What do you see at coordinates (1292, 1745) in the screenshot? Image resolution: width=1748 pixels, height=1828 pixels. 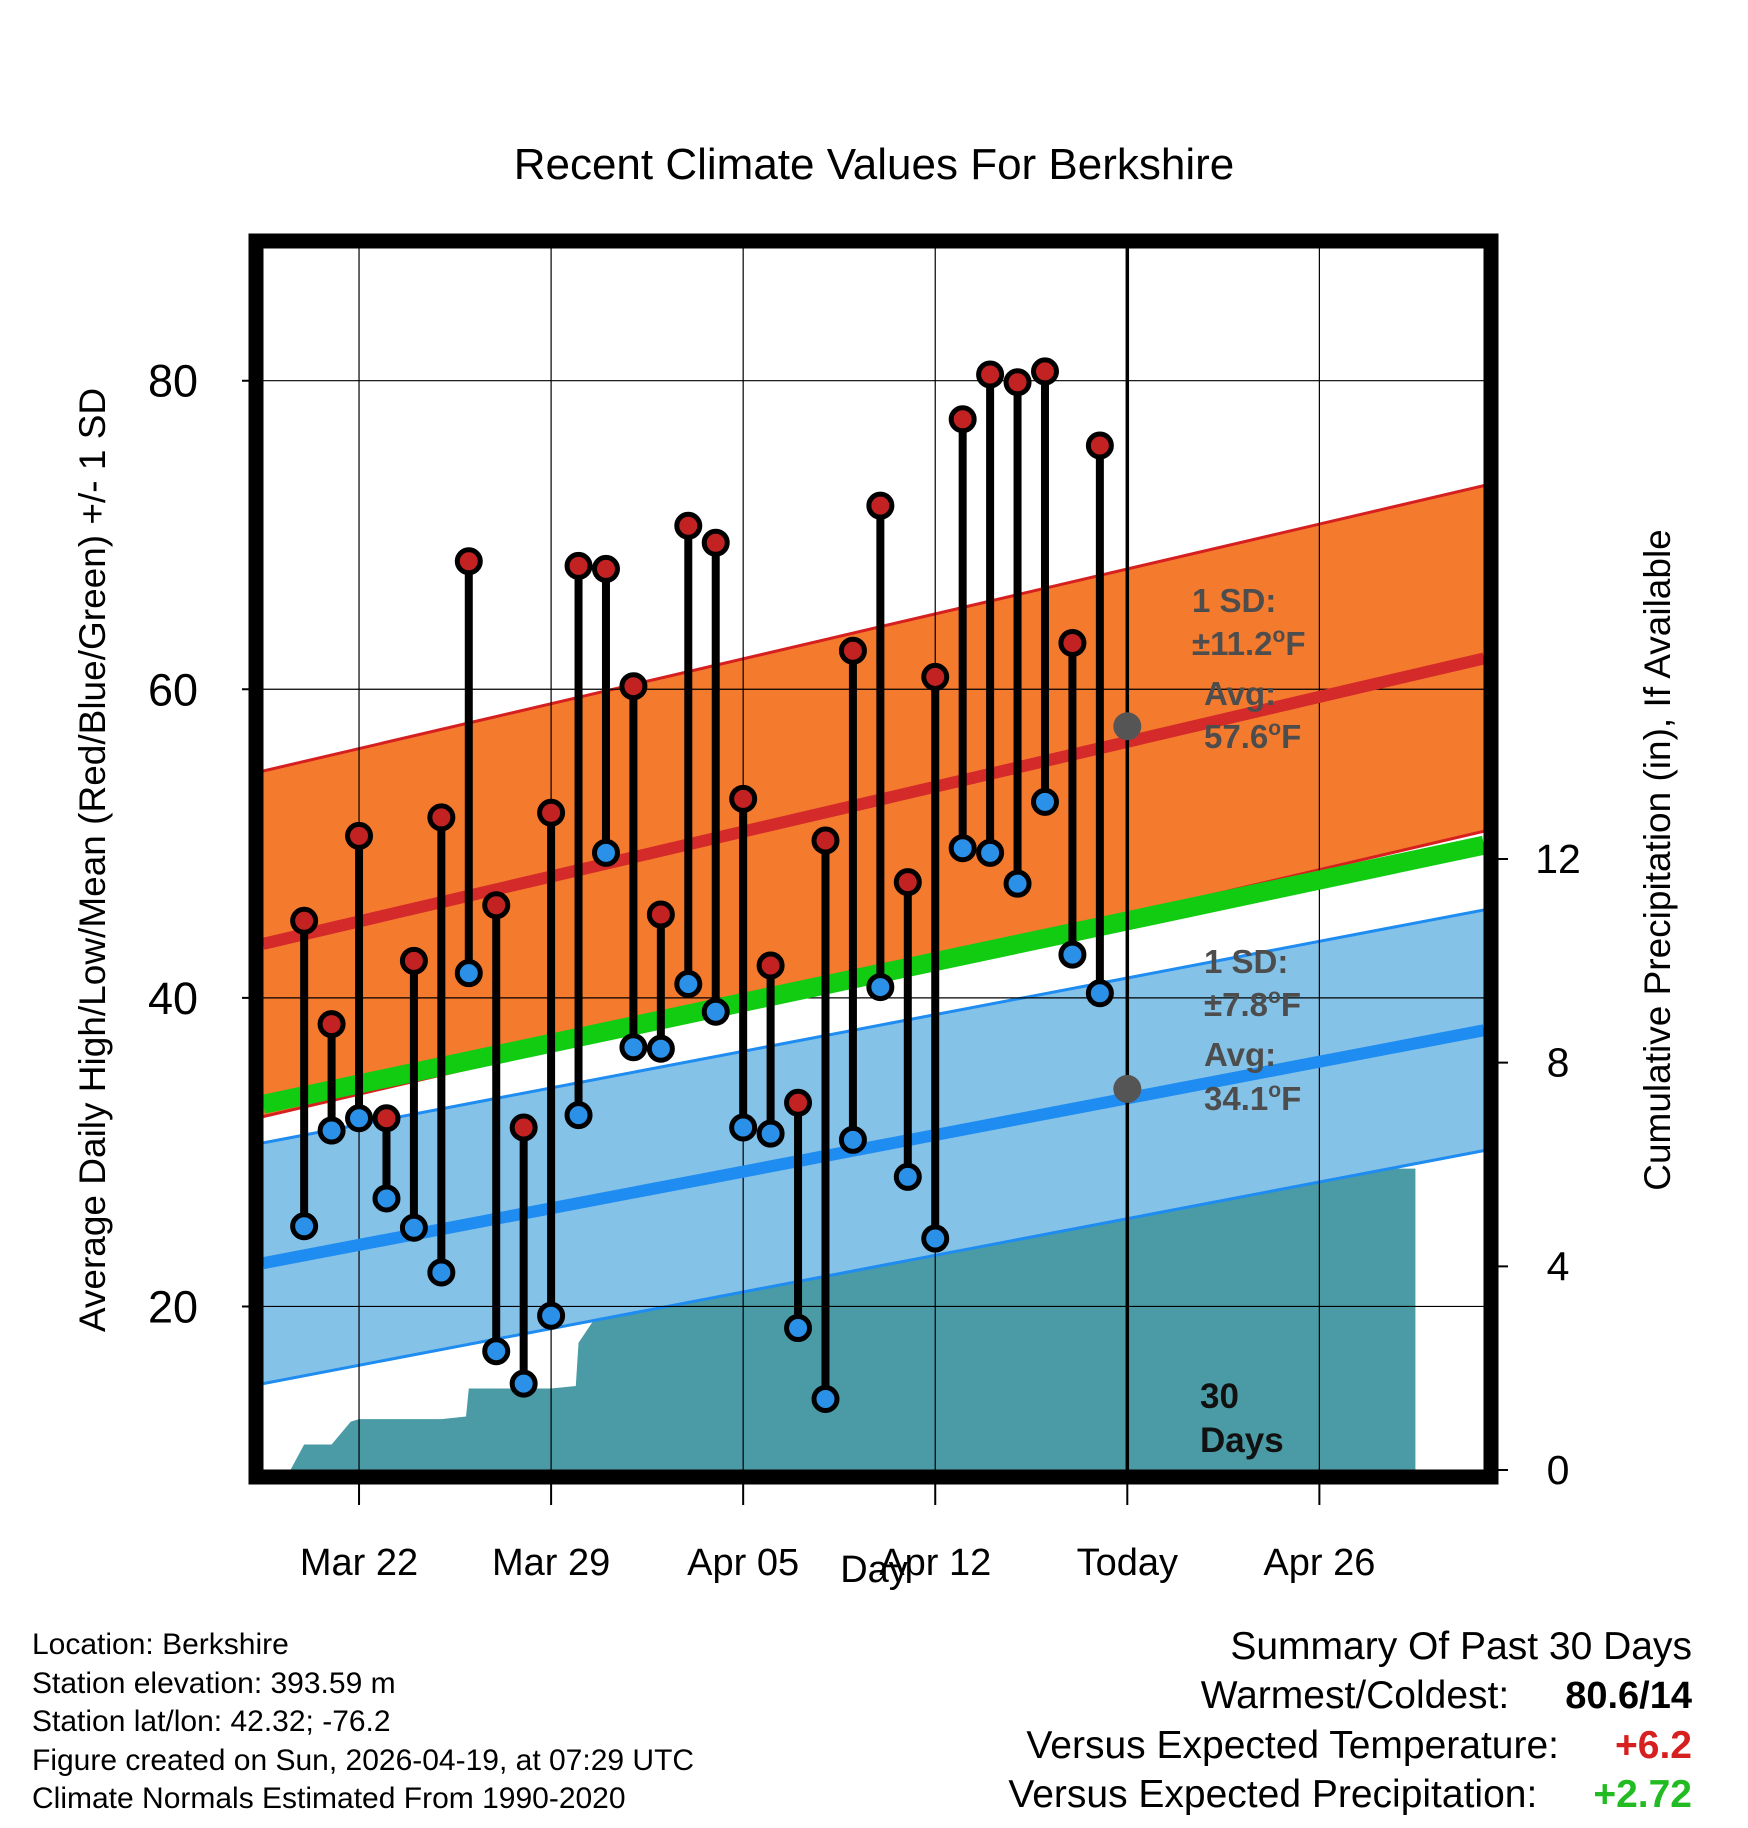 I see `temp-label: Versus Expected Temperature:` at bounding box center [1292, 1745].